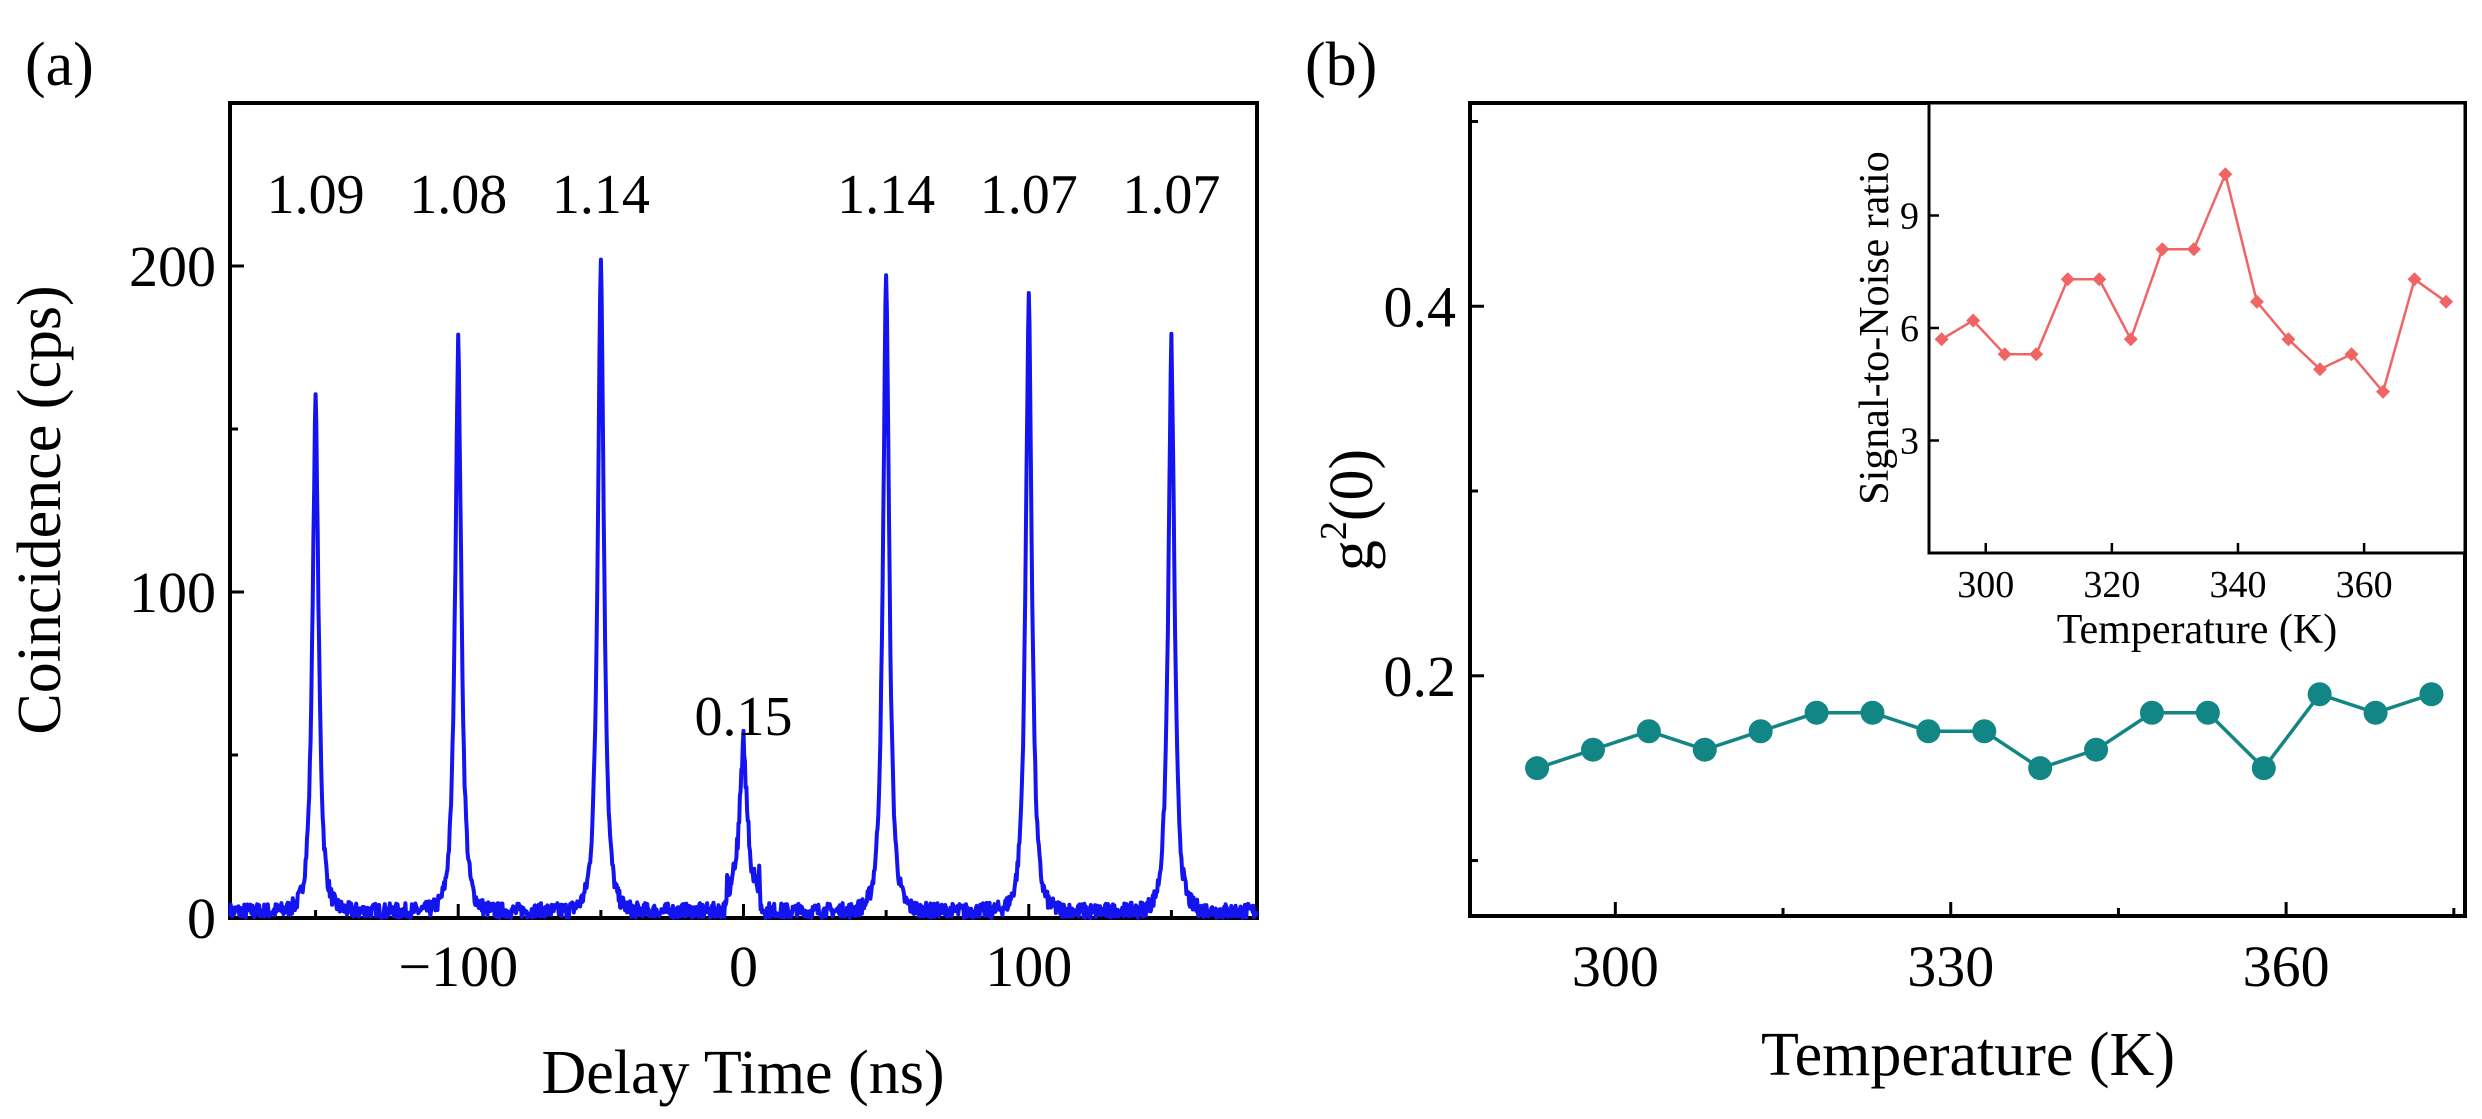 This screenshot has width=2482, height=1119. Describe the element at coordinates (1615, 966) in the screenshot. I see `x-tick-label: 300` at that location.